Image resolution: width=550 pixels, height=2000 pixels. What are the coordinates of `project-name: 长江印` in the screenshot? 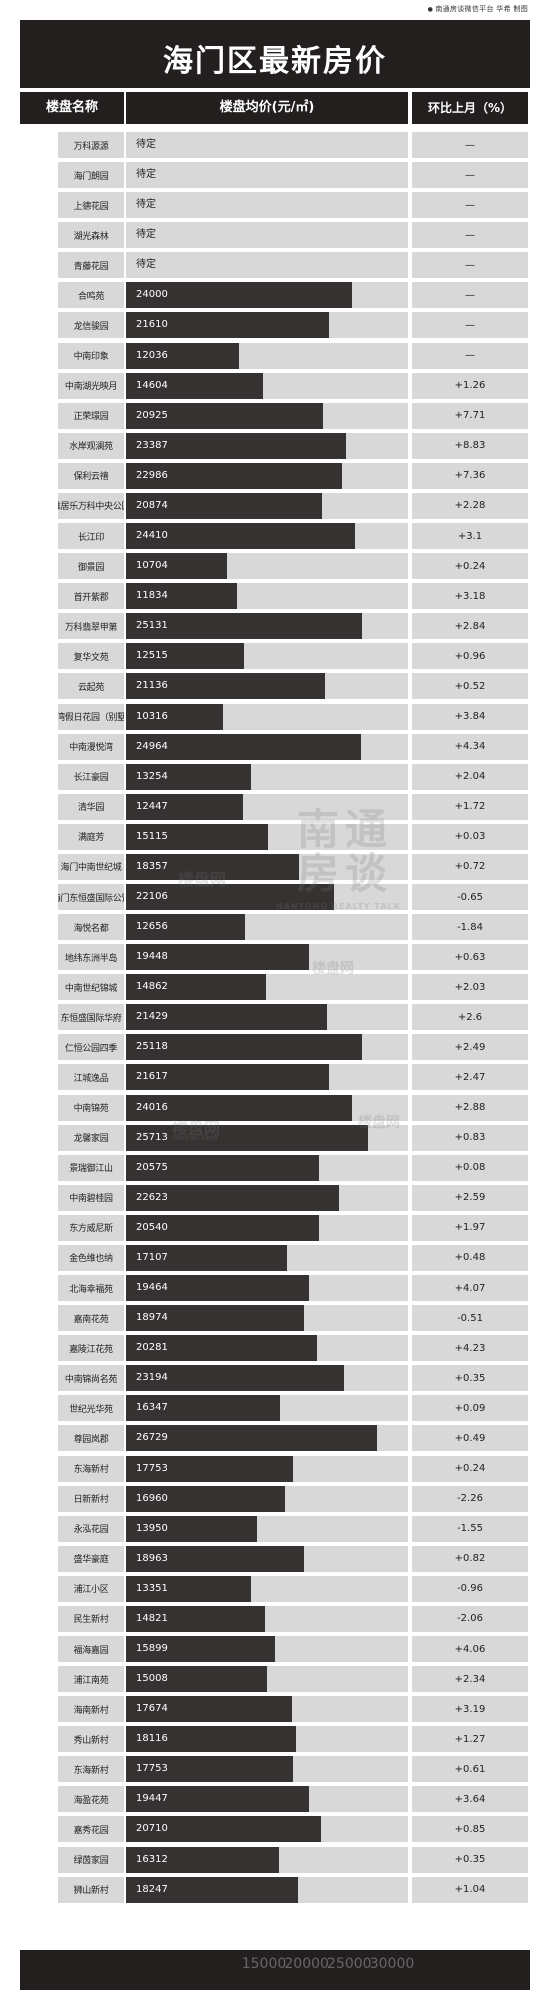 It's located at (91, 536).